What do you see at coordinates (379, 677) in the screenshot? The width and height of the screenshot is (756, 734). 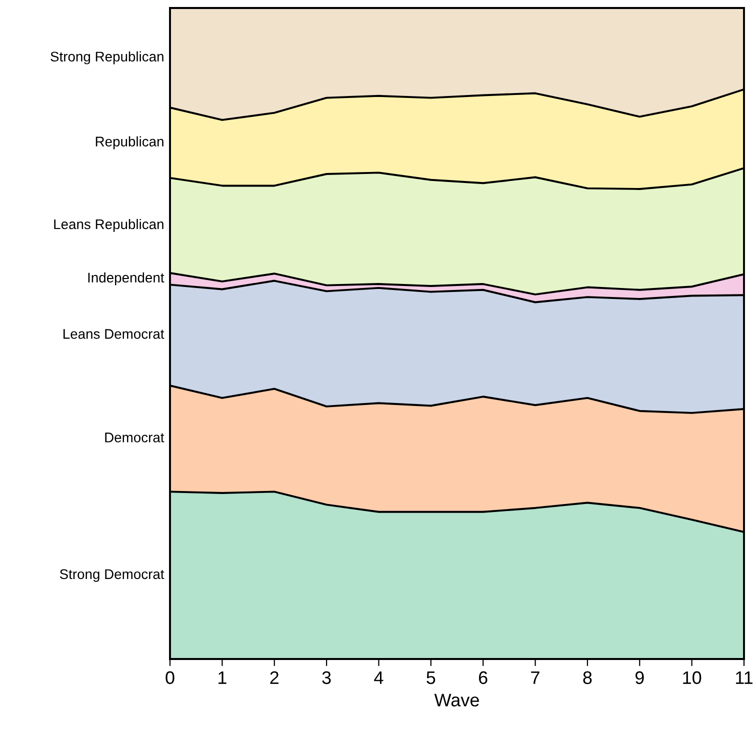 I see `x-tick-label: 4` at bounding box center [379, 677].